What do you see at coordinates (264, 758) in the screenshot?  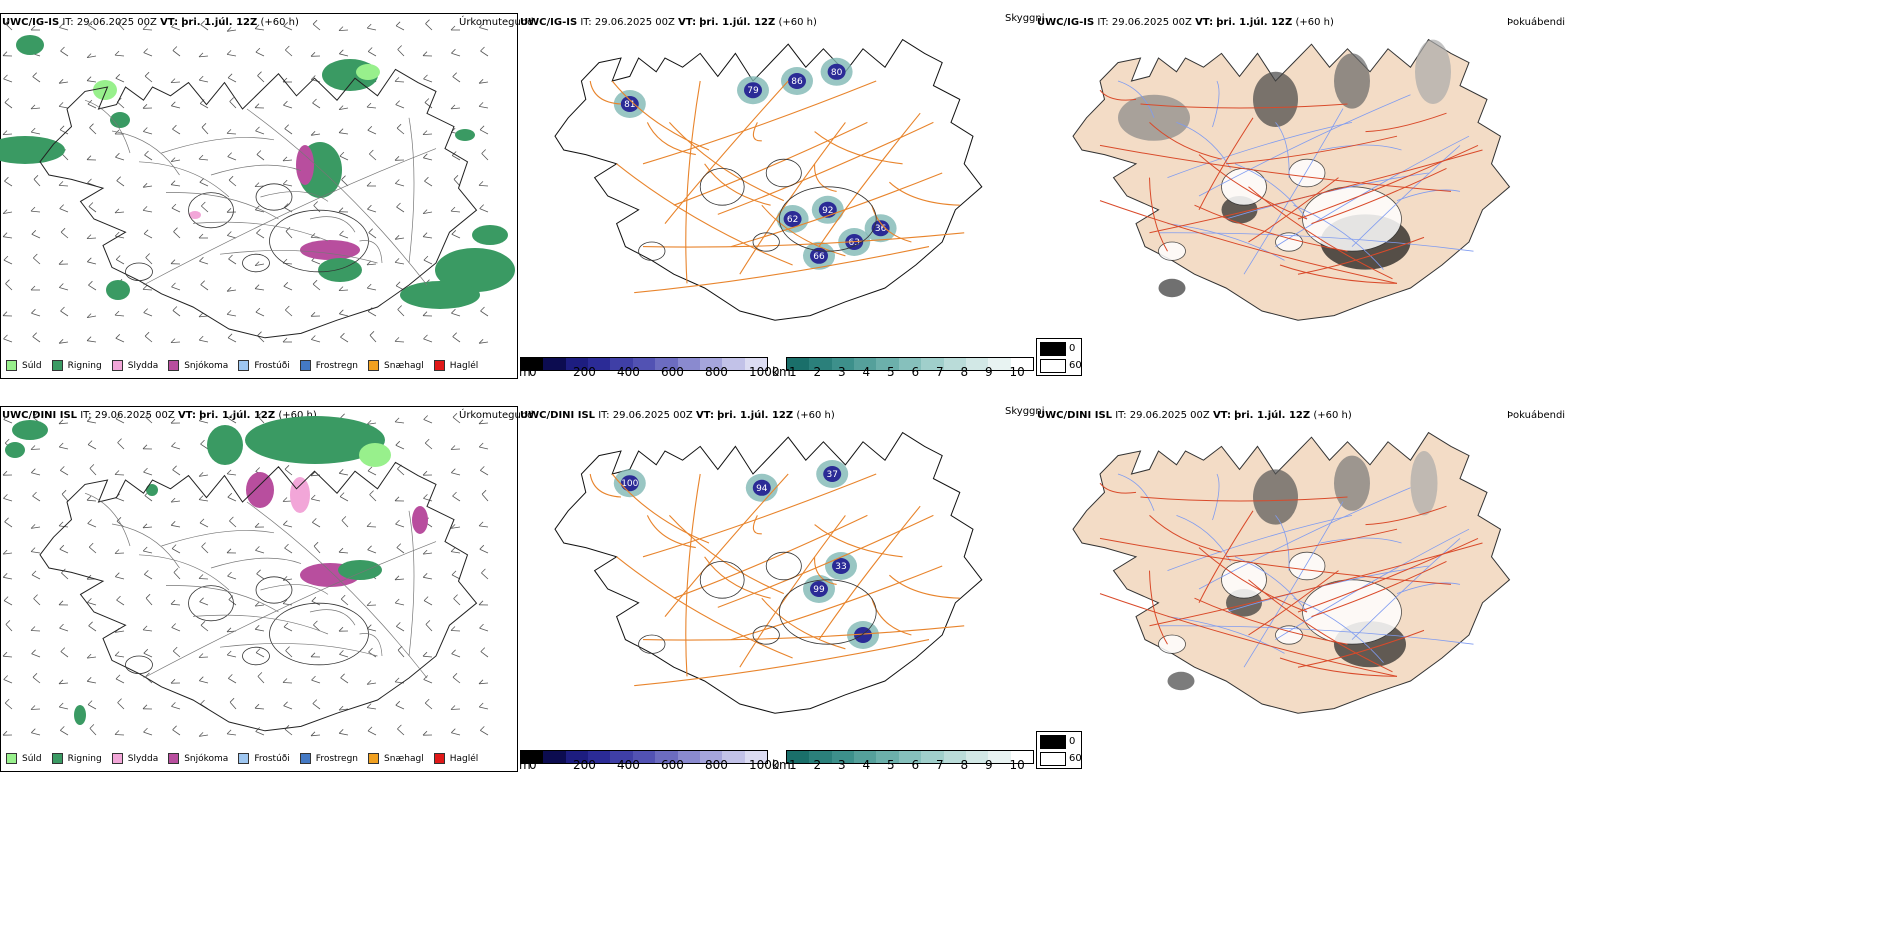 I see `legend-item: Frostúði` at bounding box center [264, 758].